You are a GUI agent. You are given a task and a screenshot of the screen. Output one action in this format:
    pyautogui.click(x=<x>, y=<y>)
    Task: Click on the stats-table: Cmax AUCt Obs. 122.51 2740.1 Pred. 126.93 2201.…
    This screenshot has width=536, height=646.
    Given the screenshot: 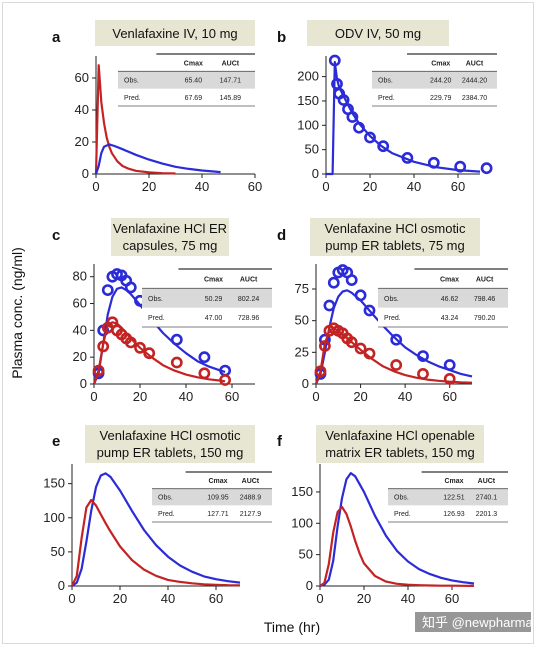 What is the action you would take?
    pyautogui.click(x=448, y=497)
    